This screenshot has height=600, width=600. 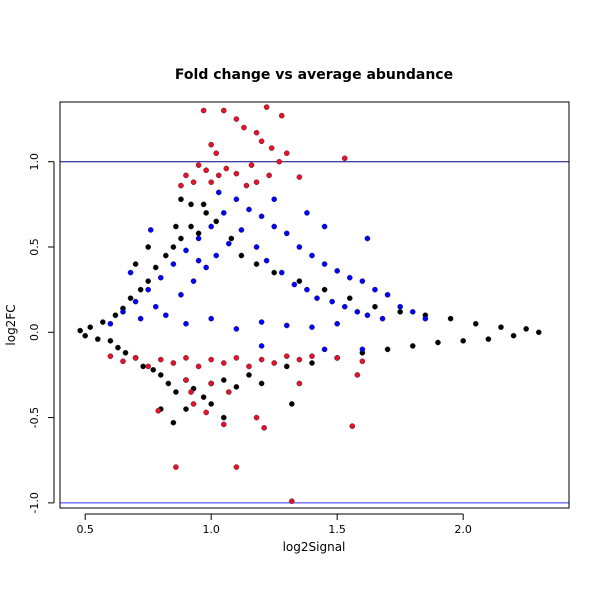 I want to click on x-axis-title: log2Signal, so click(x=314, y=547).